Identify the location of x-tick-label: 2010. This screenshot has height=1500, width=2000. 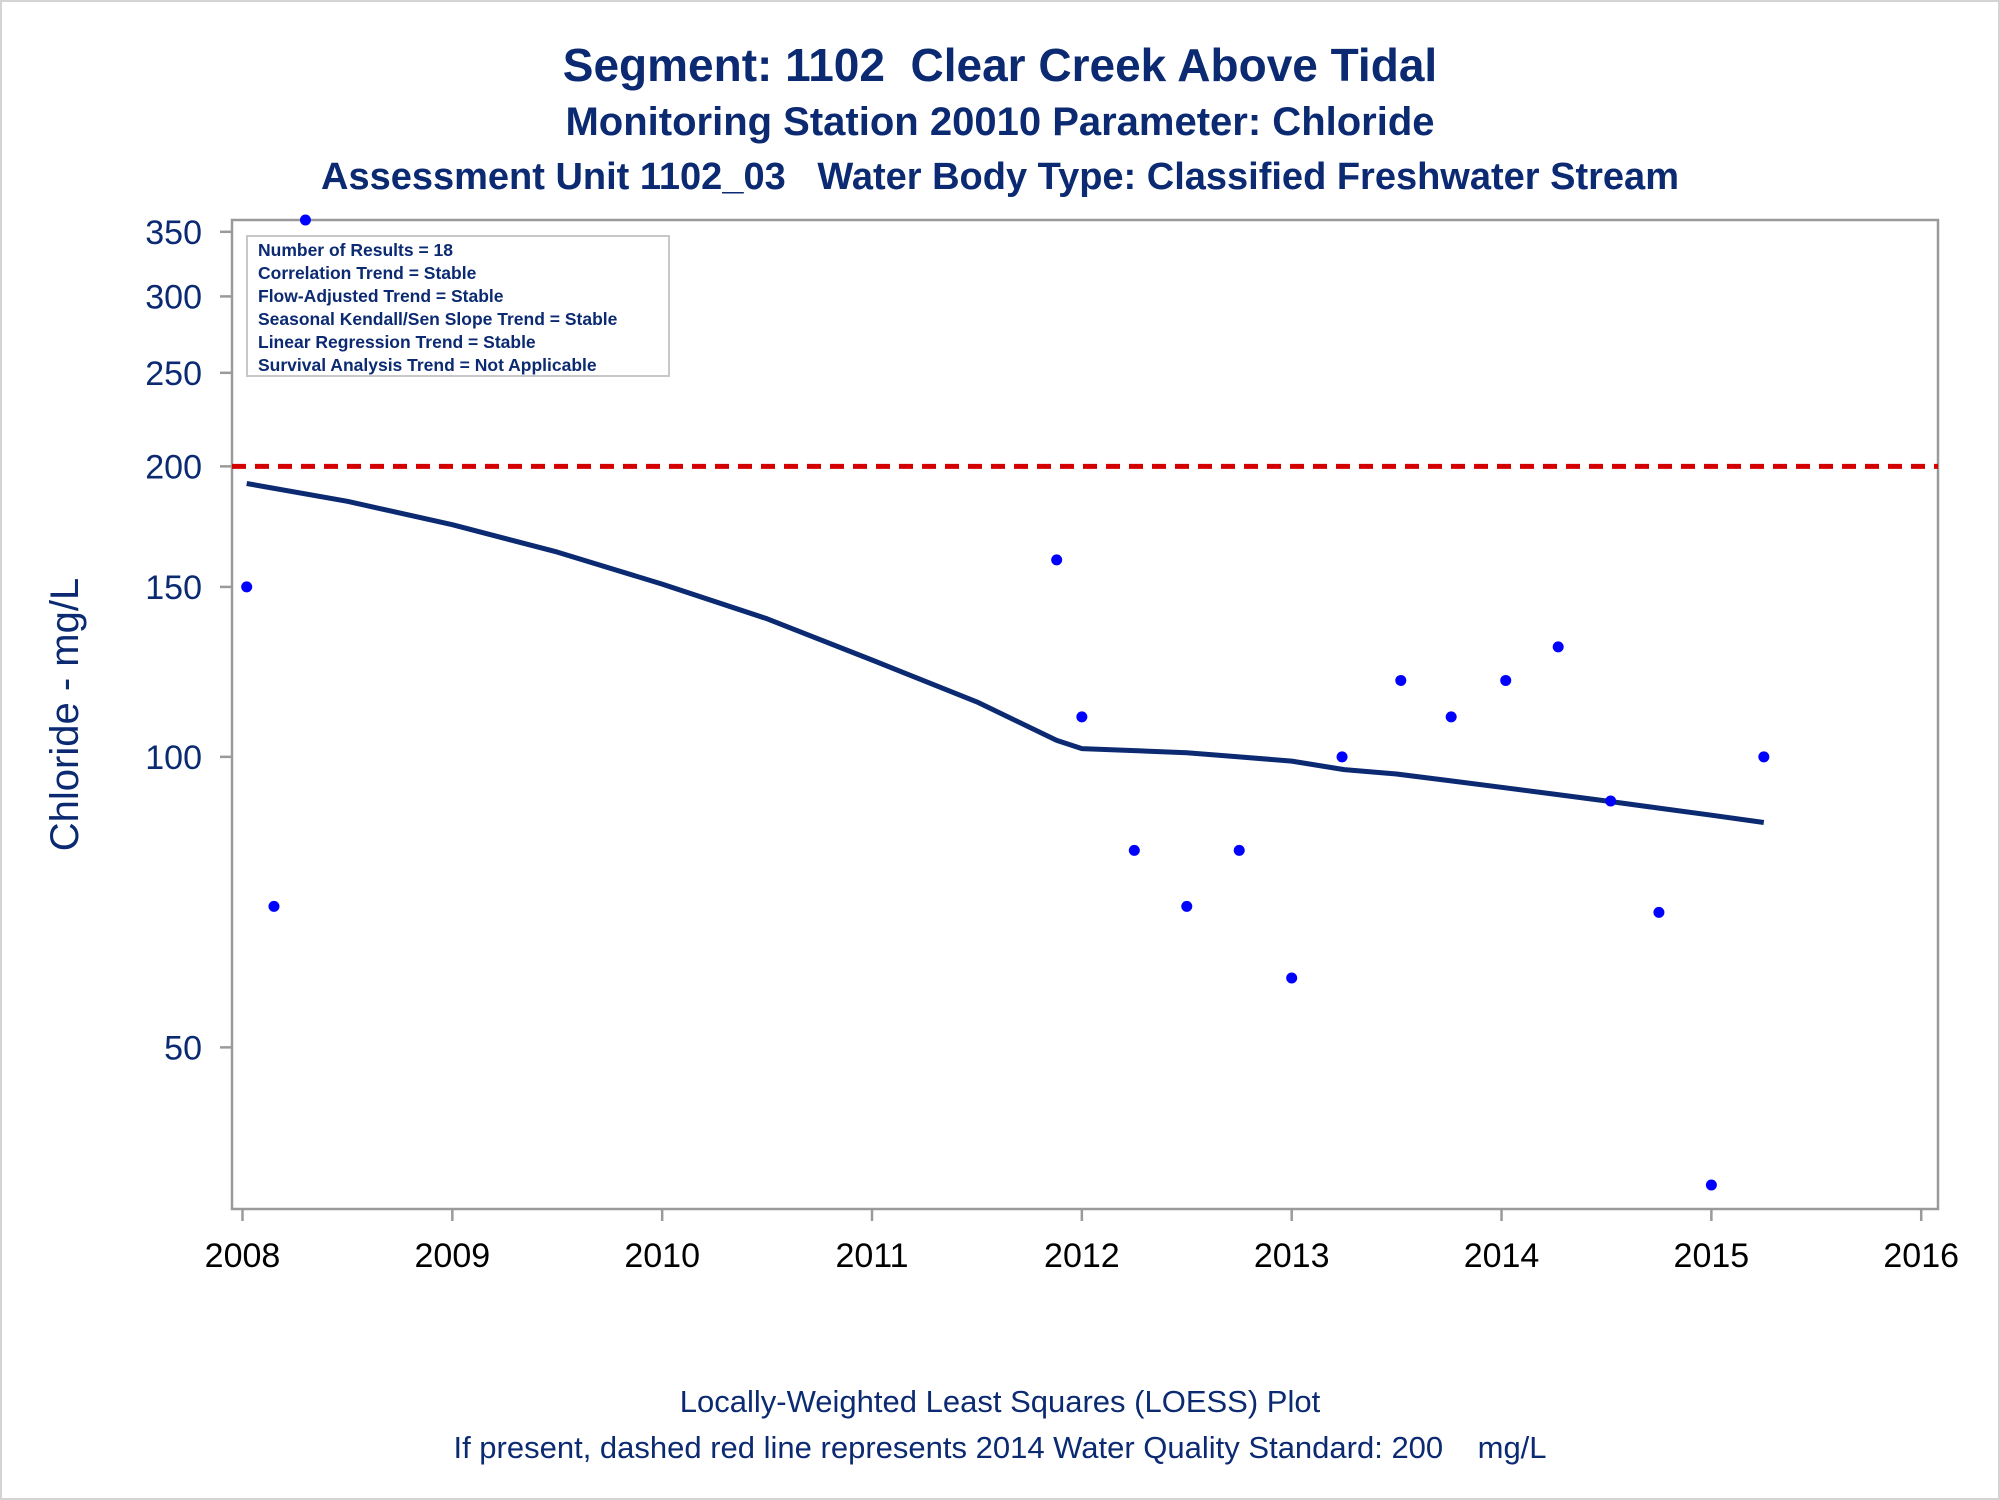
(662, 1256).